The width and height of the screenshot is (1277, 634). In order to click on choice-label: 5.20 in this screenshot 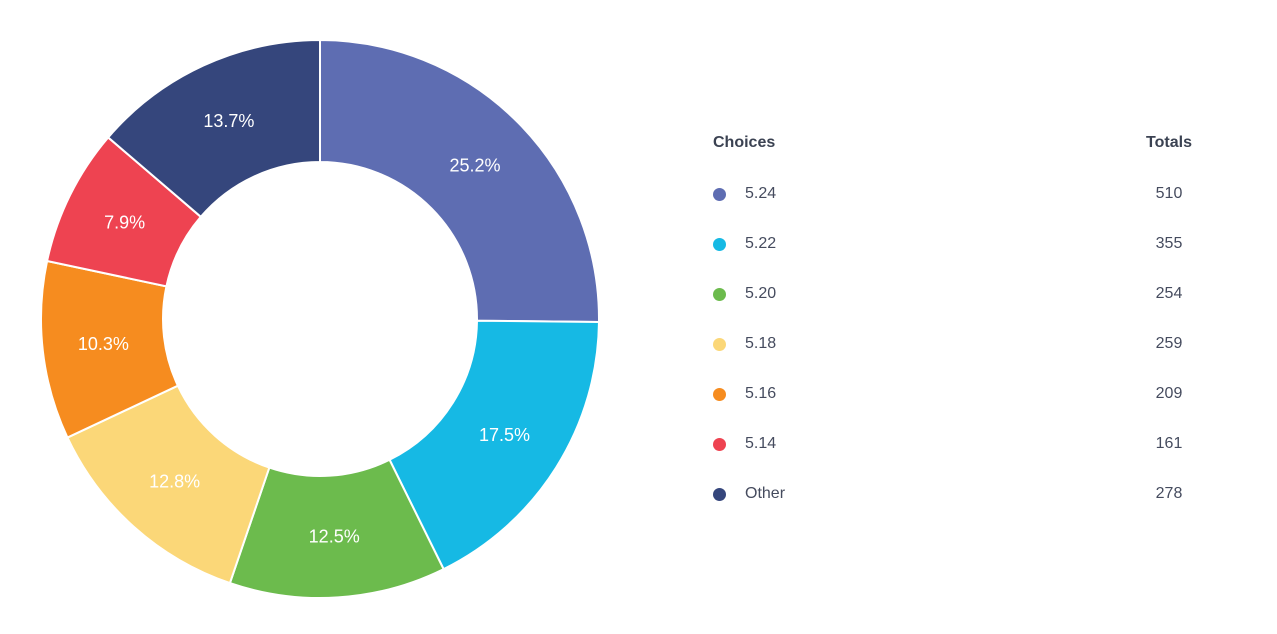, I will do `click(761, 293)`.